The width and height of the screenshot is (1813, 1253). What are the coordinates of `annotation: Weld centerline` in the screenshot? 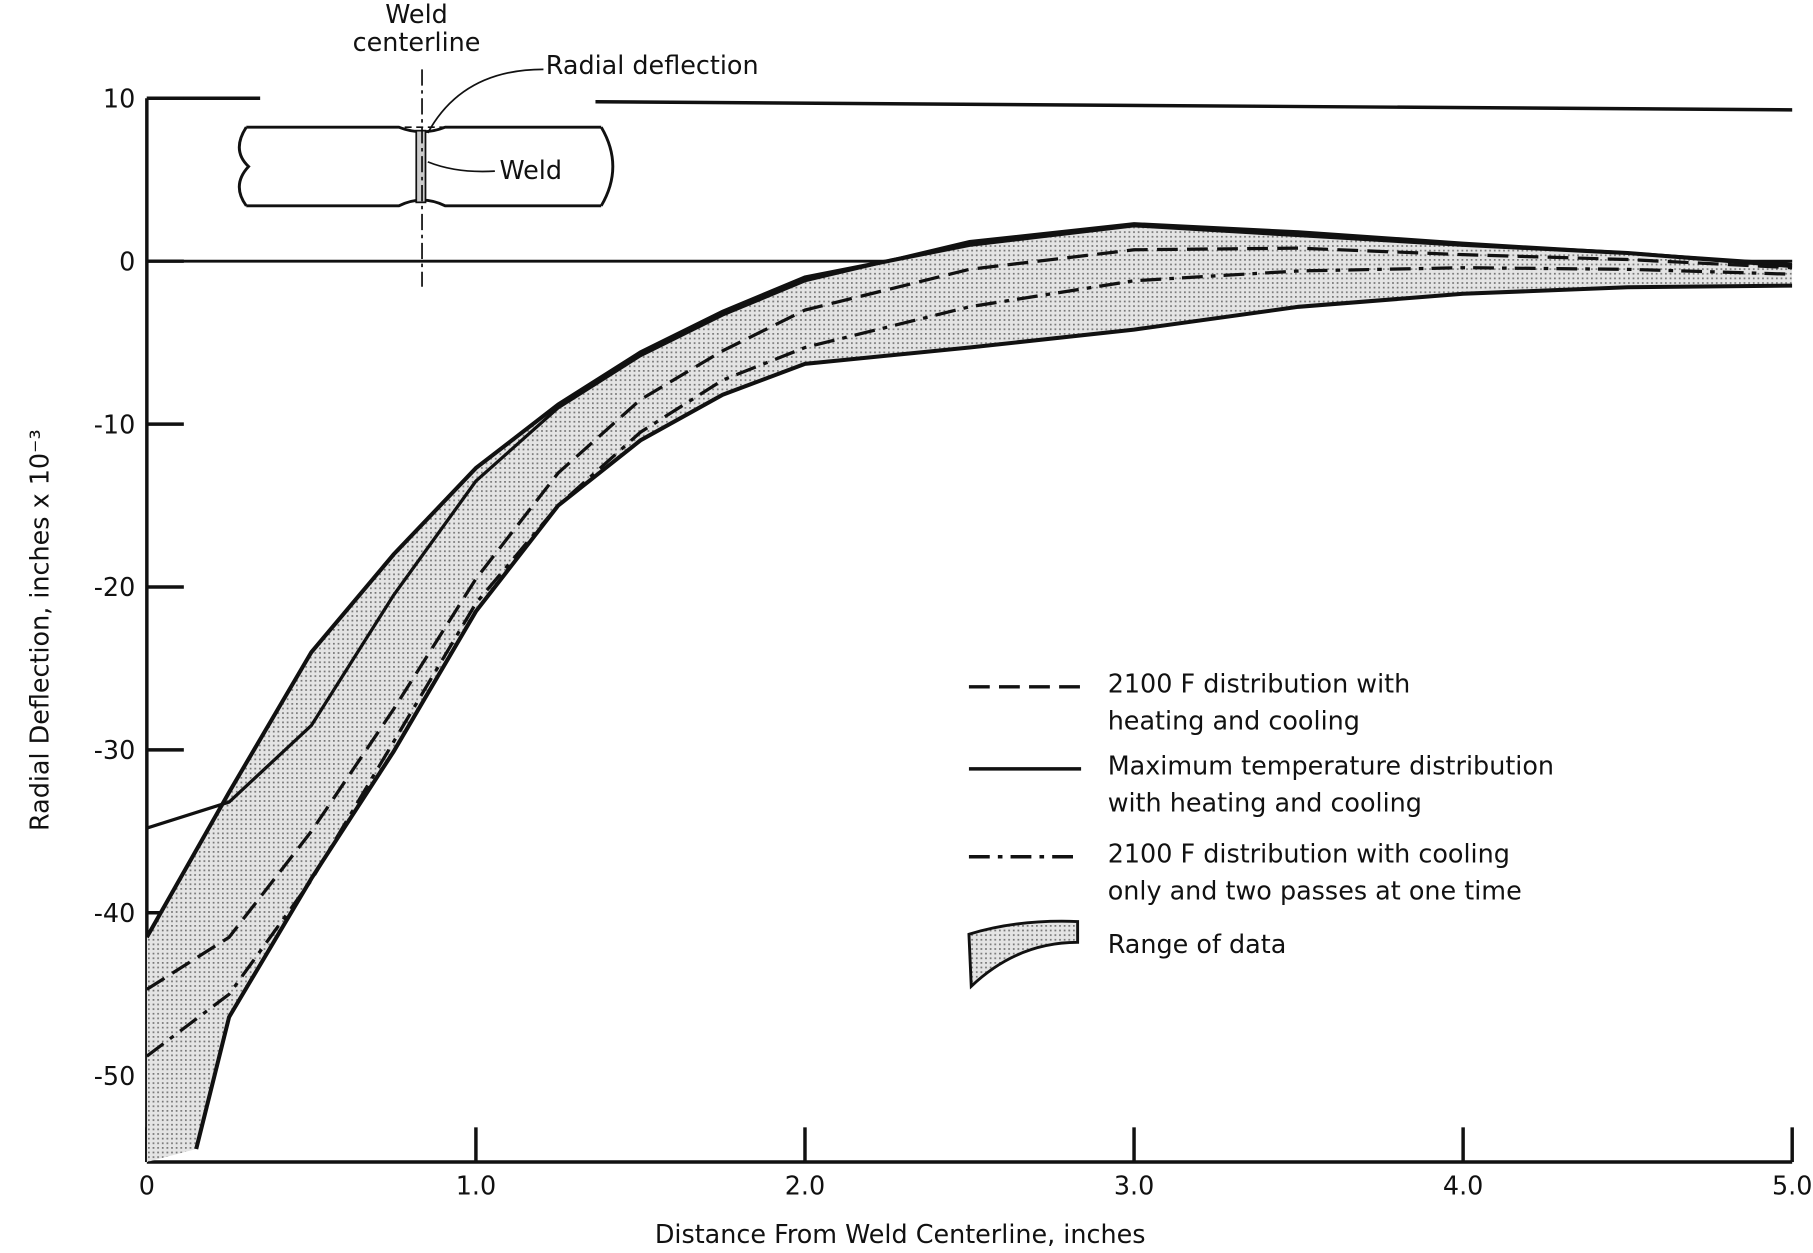 It's located at (416, 29).